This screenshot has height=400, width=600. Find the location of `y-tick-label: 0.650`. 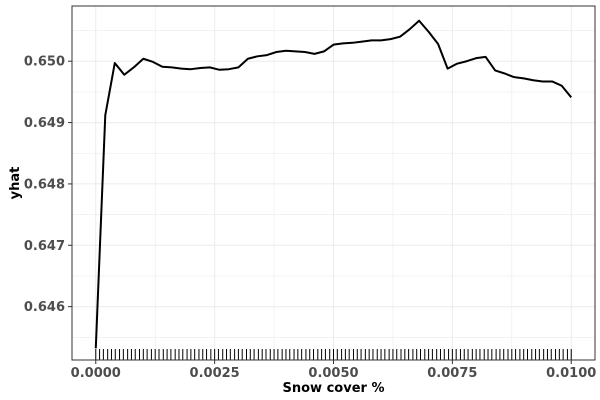

y-tick-label: 0.650 is located at coordinates (44, 62).